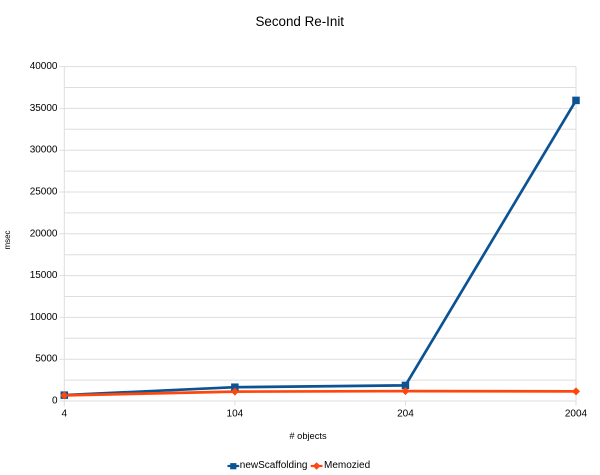  I want to click on svg-text: 0, so click(55, 401).